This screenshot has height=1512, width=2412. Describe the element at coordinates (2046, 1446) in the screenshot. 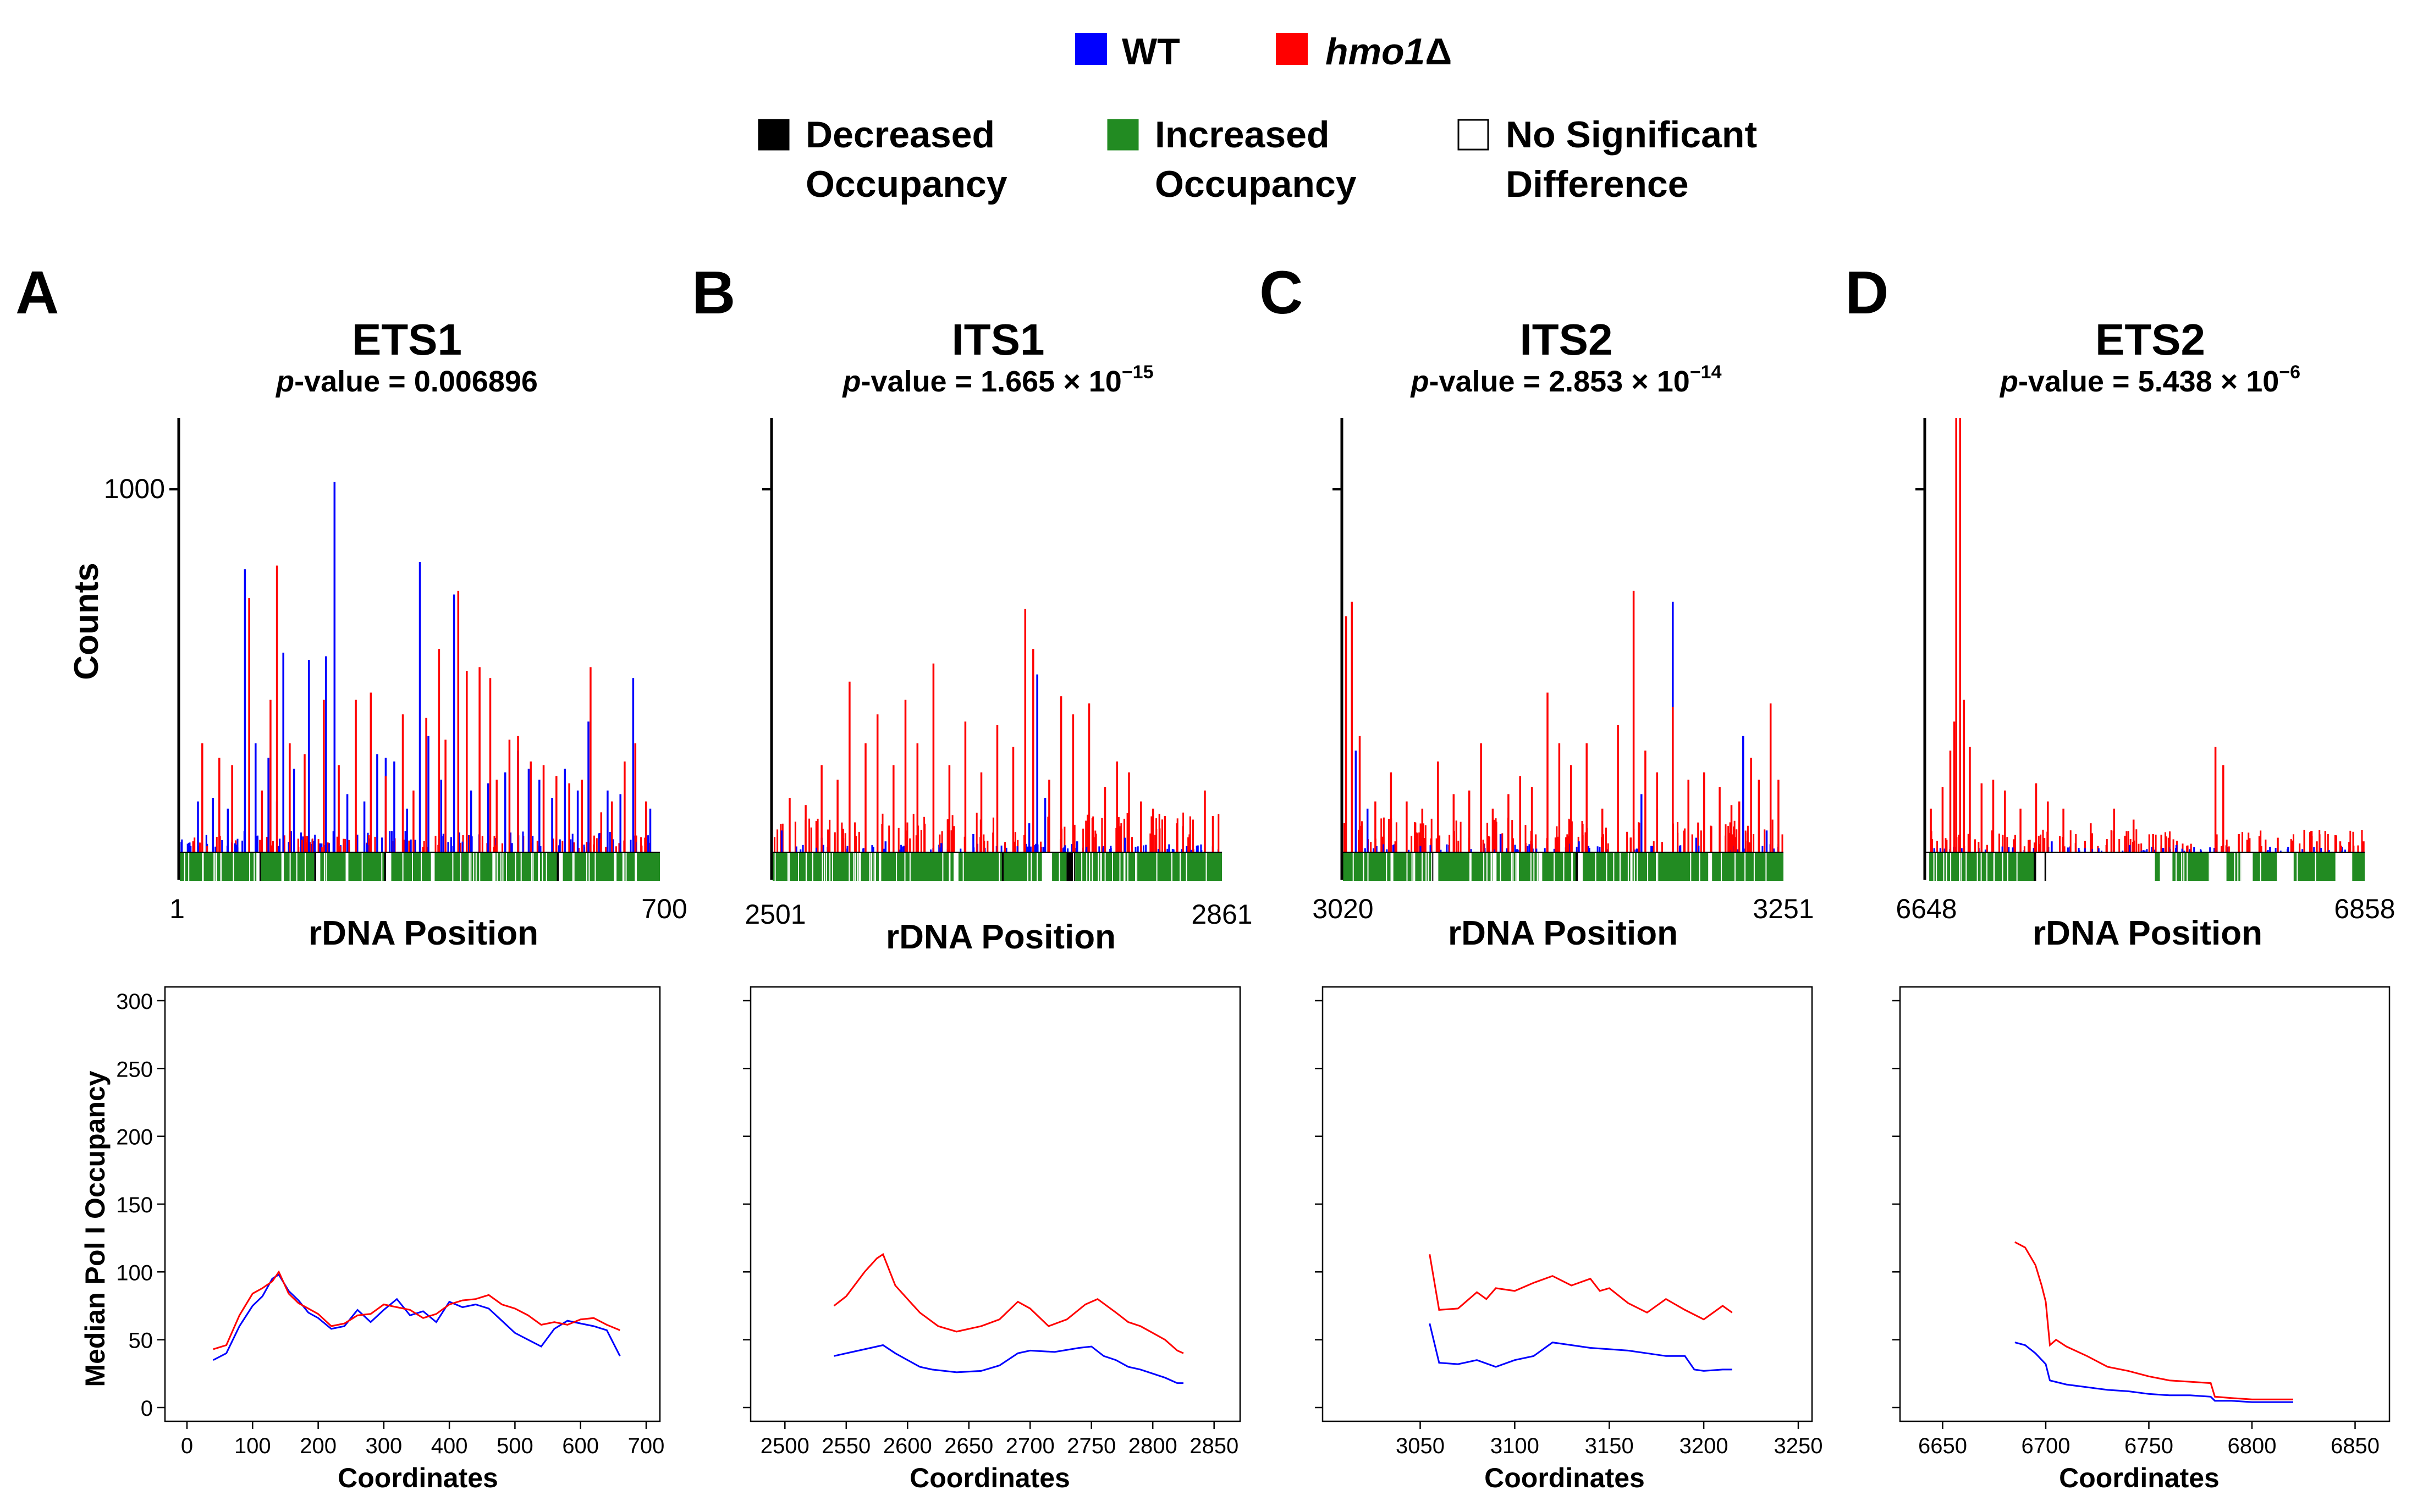

I see `x-tick-label: 6700` at that location.